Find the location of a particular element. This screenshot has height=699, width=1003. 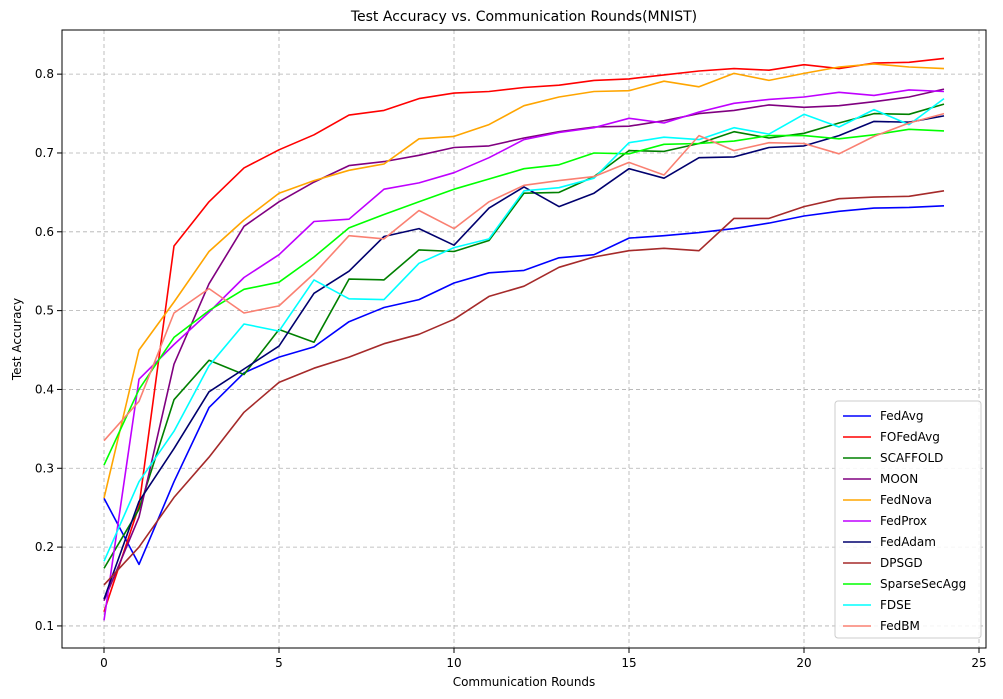

x-tick-label: 25 is located at coordinates (978, 663).